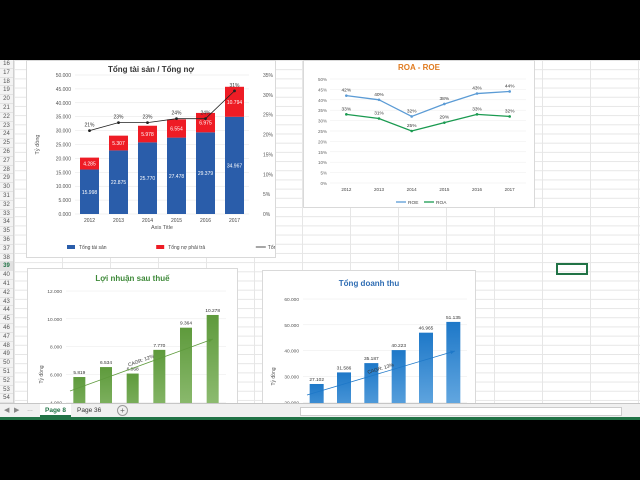  What do you see at coordinates (322, 89) in the screenshot?
I see `y-tick-label: 45%` at bounding box center [322, 89].